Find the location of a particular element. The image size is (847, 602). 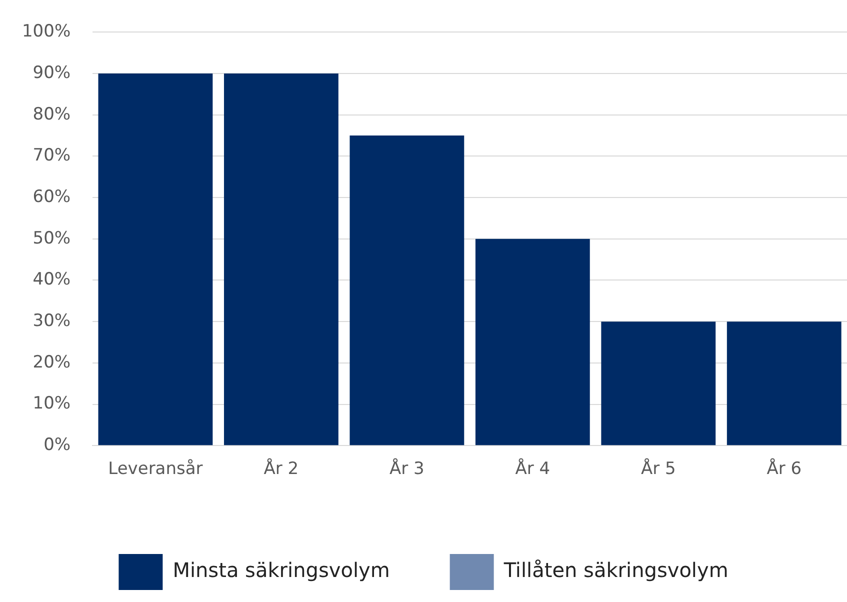

x-tick-label: År 4 is located at coordinates (532, 469).